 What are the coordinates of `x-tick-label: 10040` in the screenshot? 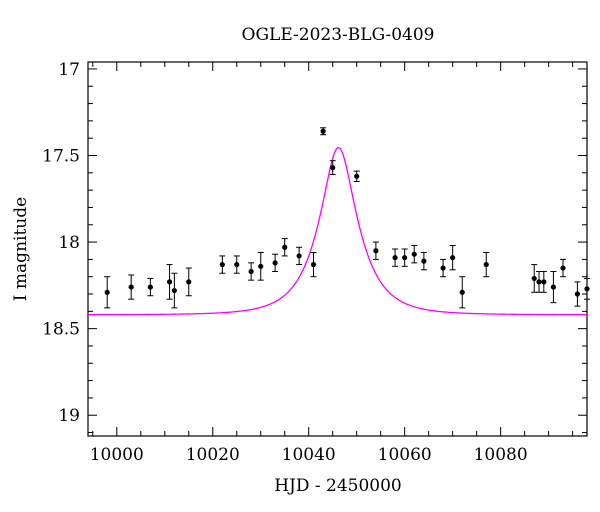 It's located at (309, 455).